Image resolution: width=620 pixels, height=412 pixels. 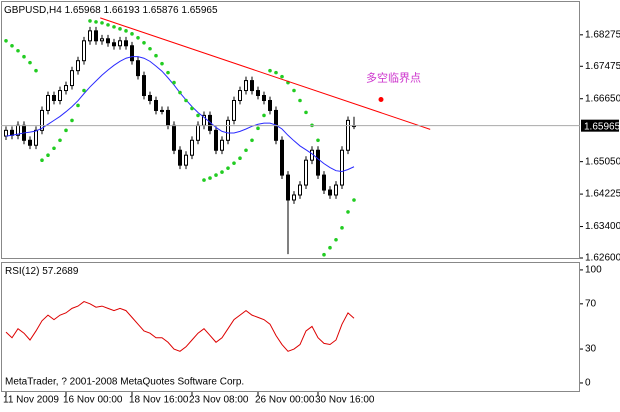 What do you see at coordinates (600, 125) in the screenshot?
I see `current-price-tag` at bounding box center [600, 125].